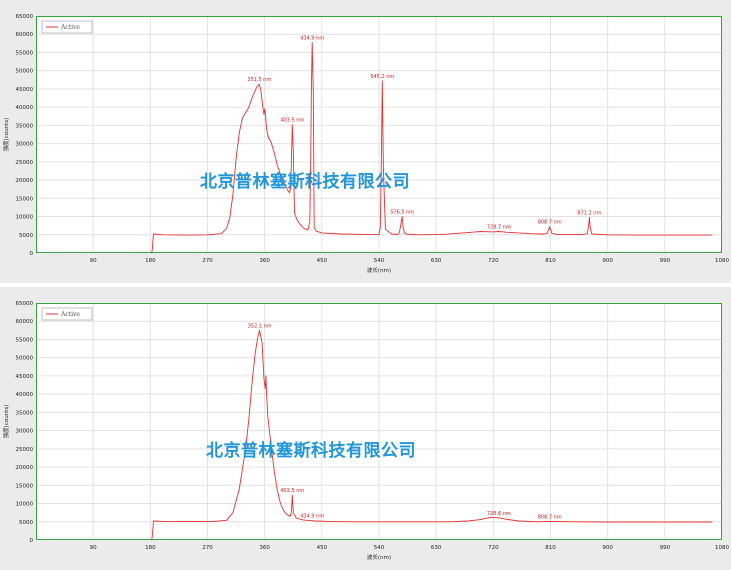  Describe the element at coordinates (499, 227) in the screenshot. I see `peak-label: 728.7 nm` at that location.